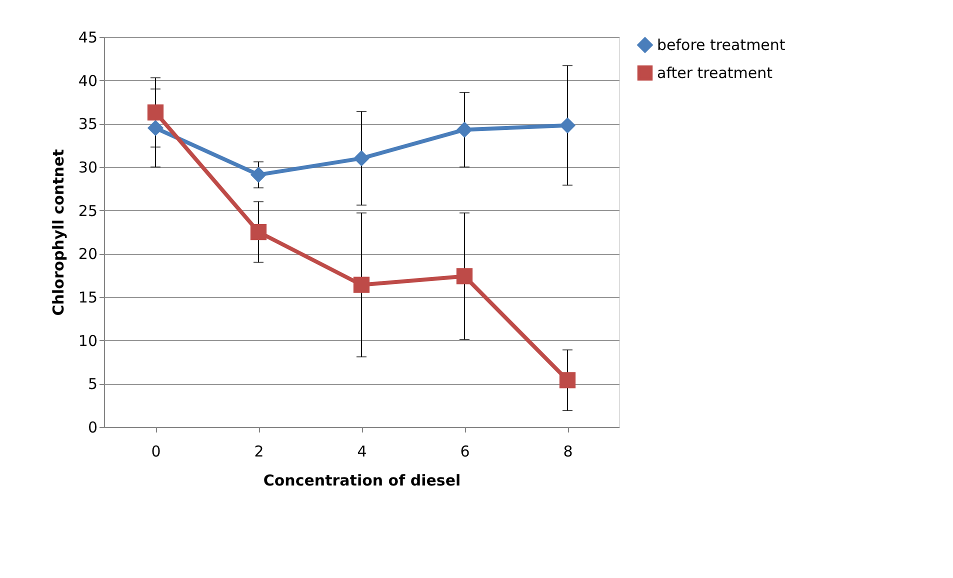 The height and width of the screenshot is (578, 953). I want to click on y-tick-label: 10, so click(88, 341).